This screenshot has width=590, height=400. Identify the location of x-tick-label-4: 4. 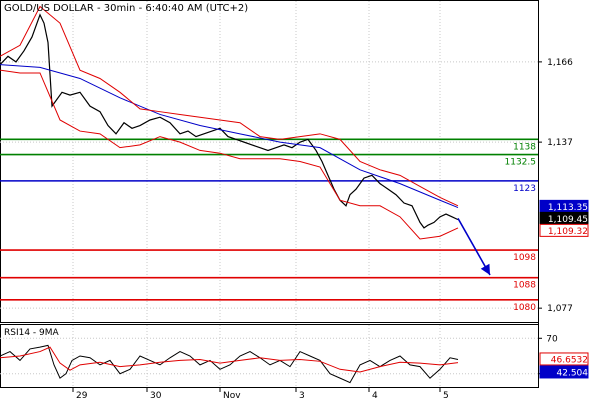
(375, 395).